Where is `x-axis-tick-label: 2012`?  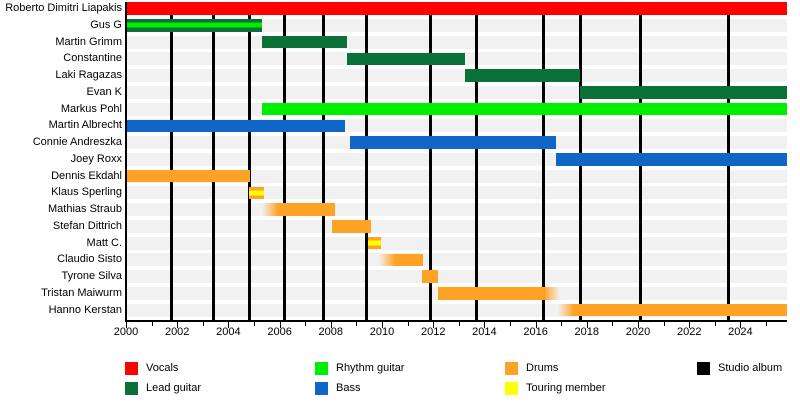
x-axis-tick-label: 2012 is located at coordinates (433, 332).